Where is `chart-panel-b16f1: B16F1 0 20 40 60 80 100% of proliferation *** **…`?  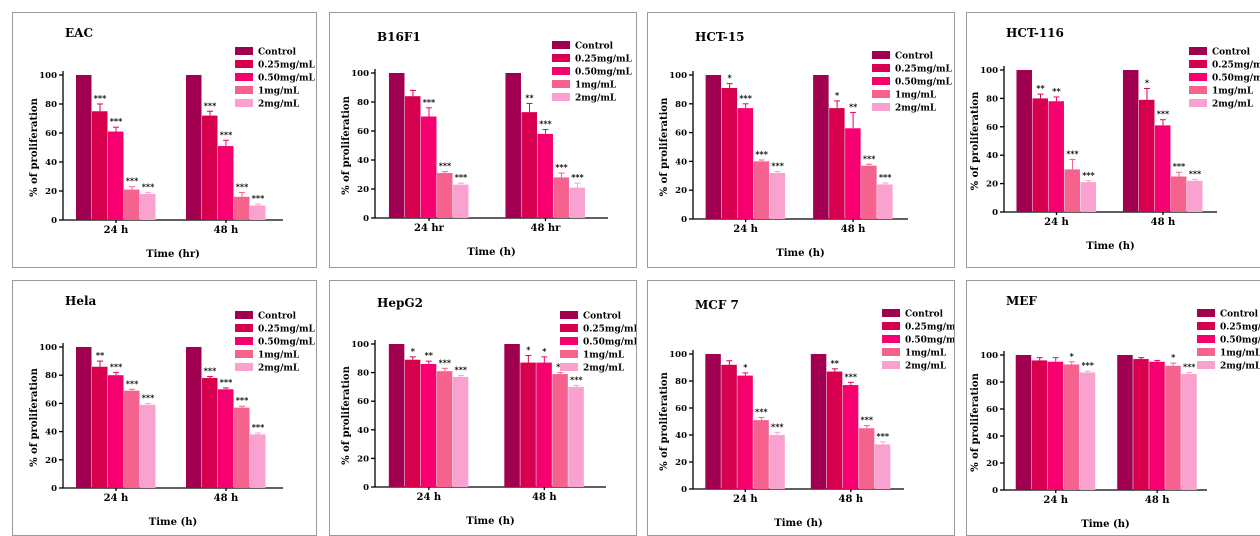 chart-panel-b16f1: B16F1 0 20 40 60 80 100% of proliferation *** **… is located at coordinates (483, 140).